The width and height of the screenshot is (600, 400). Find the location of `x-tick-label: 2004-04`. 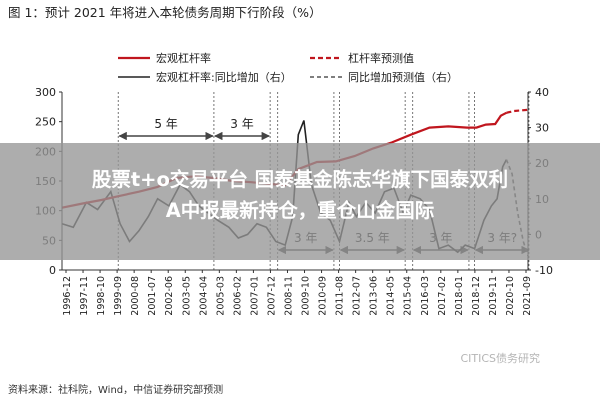

x-tick-label: 2004-04 is located at coordinates (203, 296).